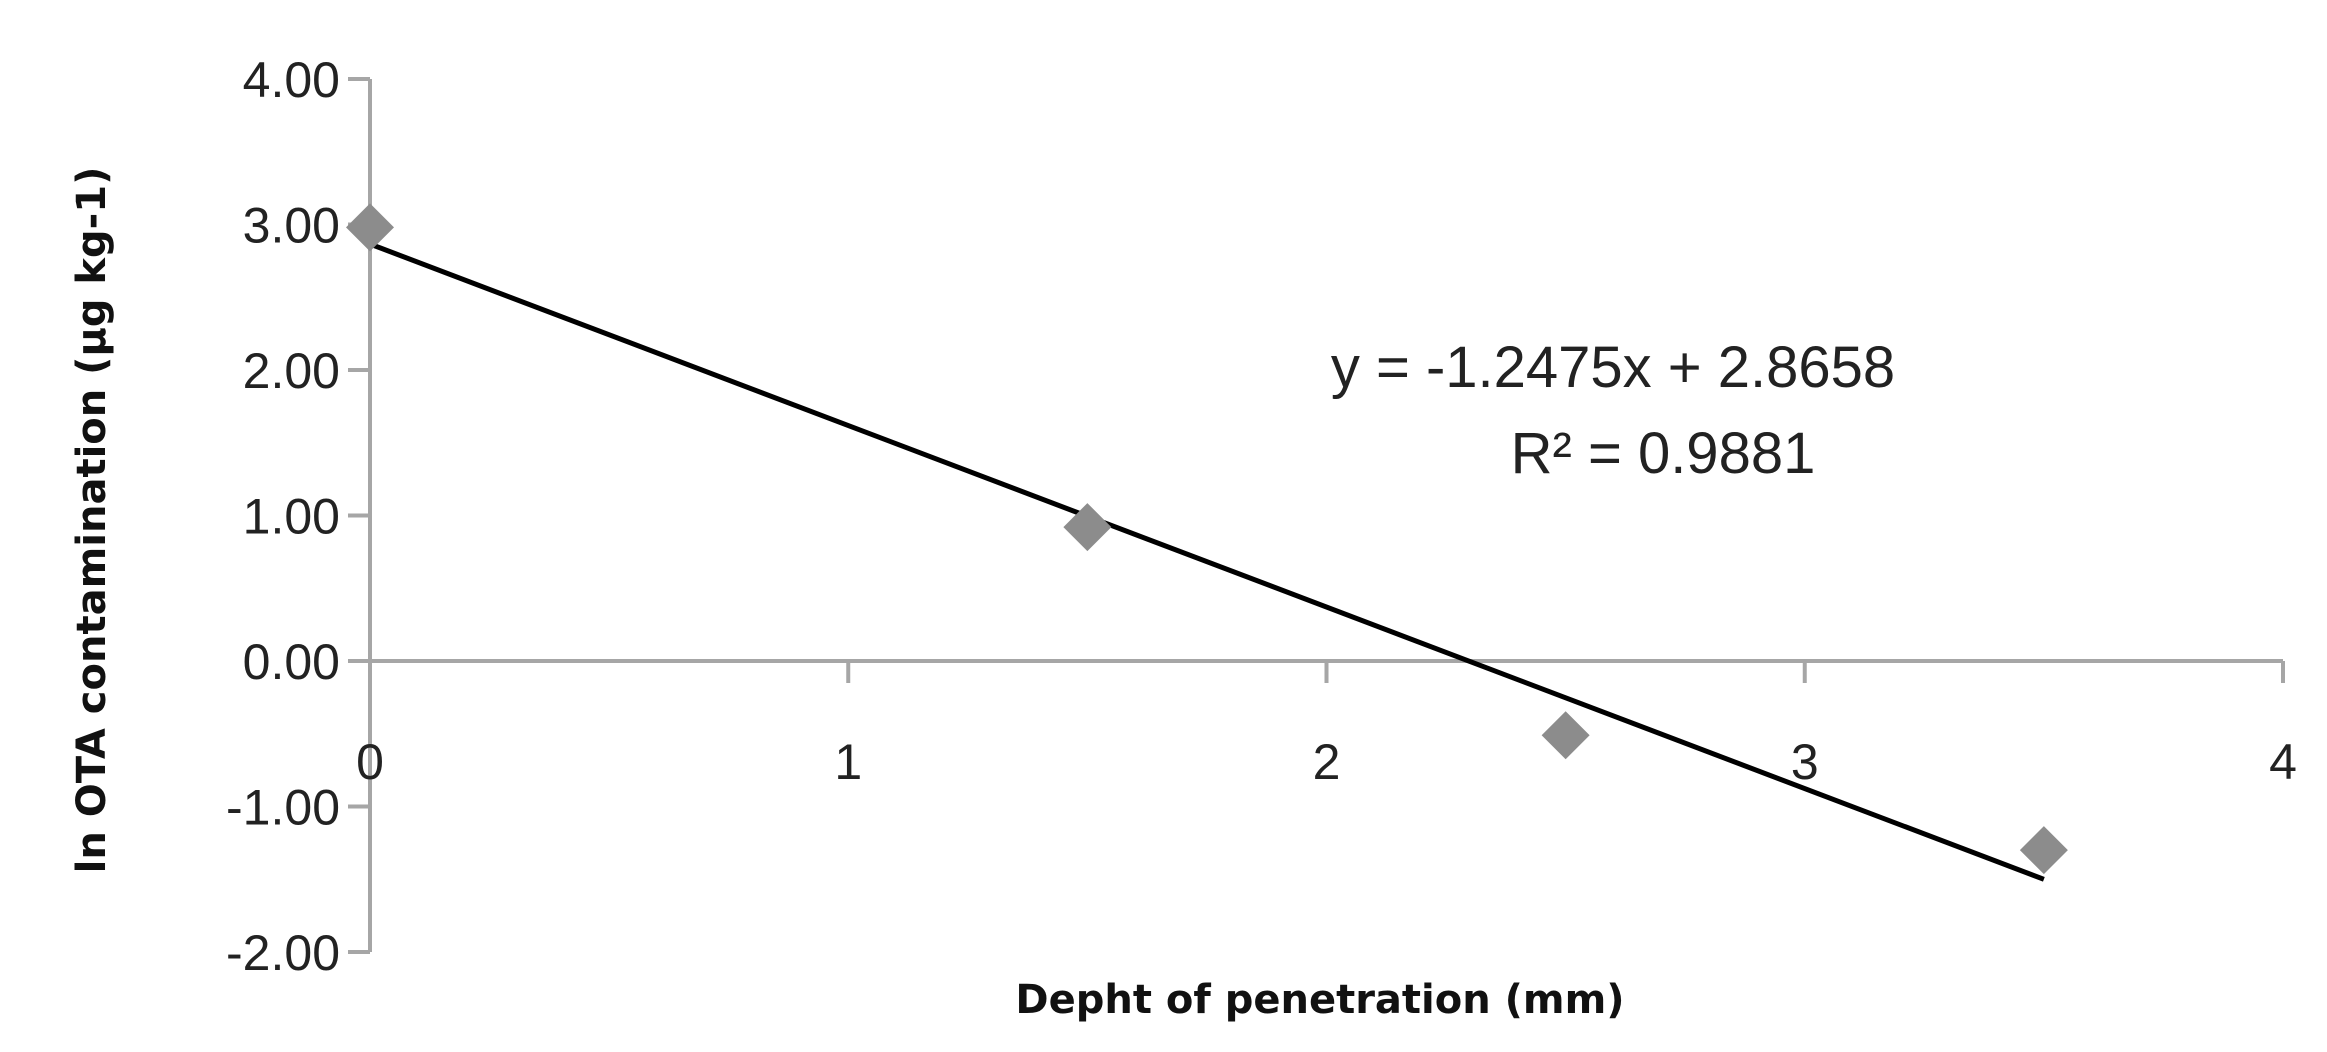 The height and width of the screenshot is (1052, 2327). I want to click on x-tick-label: 0, so click(370, 762).